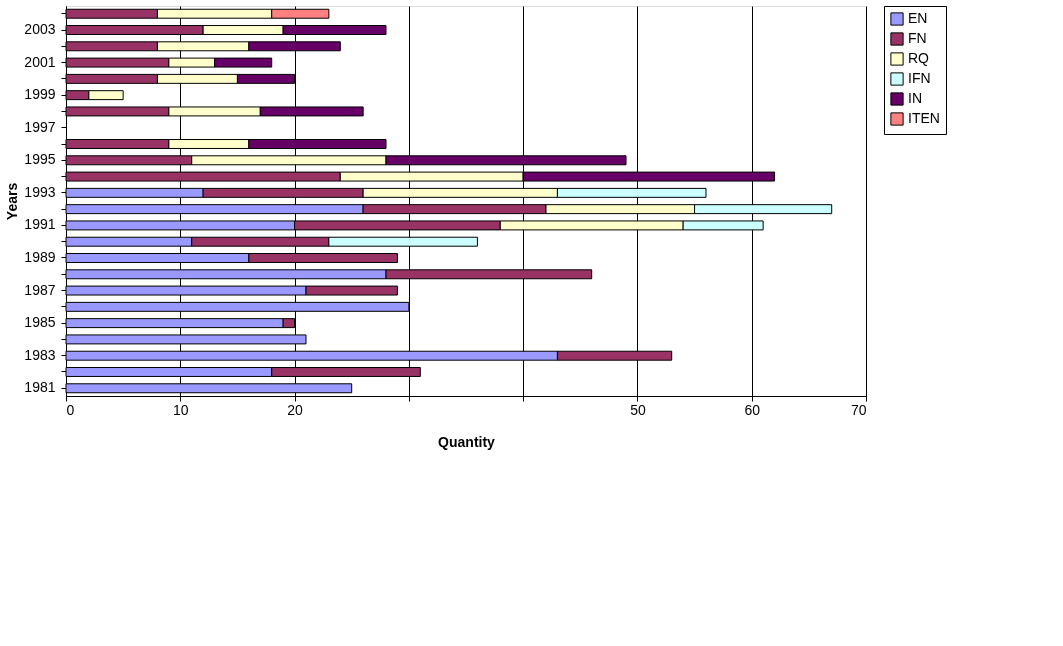 The width and height of the screenshot is (1063, 646). I want to click on x-axis-title: Quantity, so click(467, 441).